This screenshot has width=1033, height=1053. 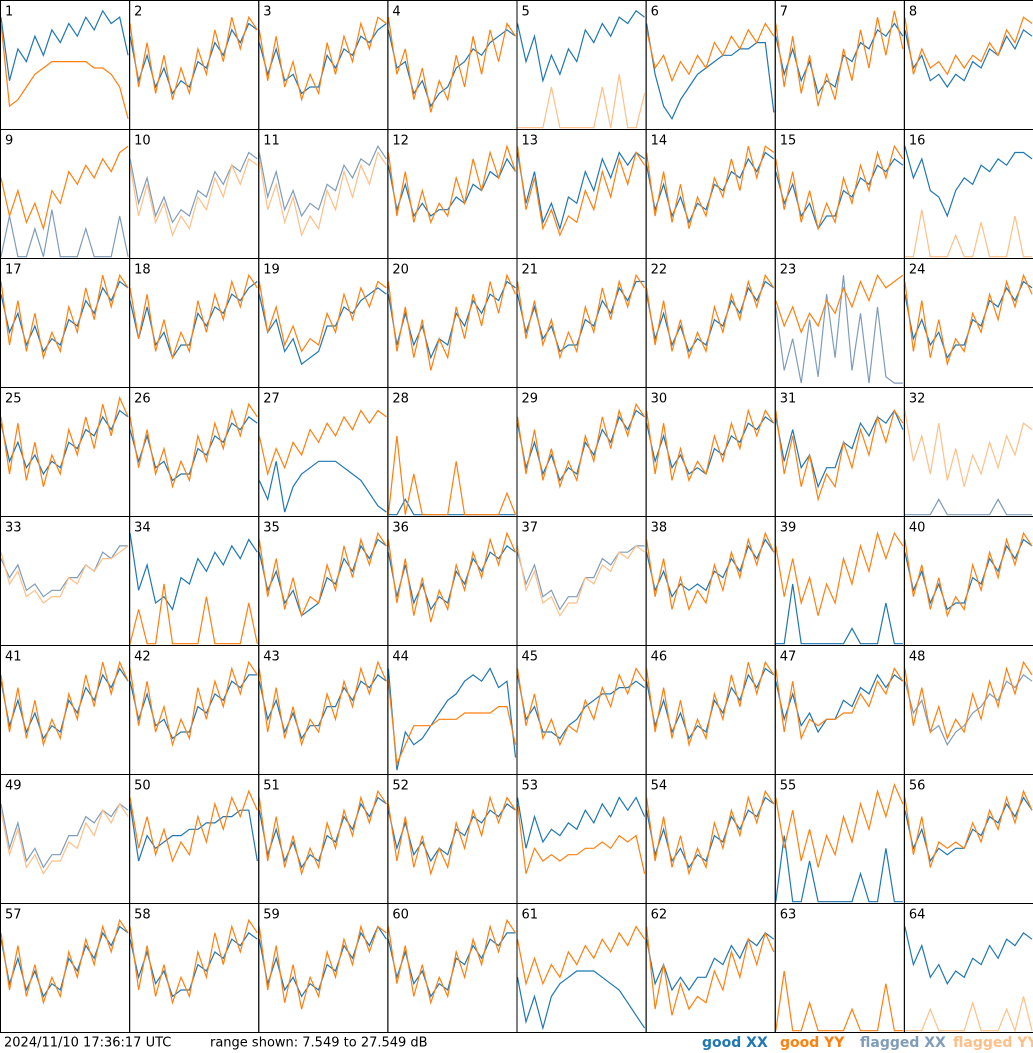 I want to click on panel-label: 30, so click(x=659, y=399).